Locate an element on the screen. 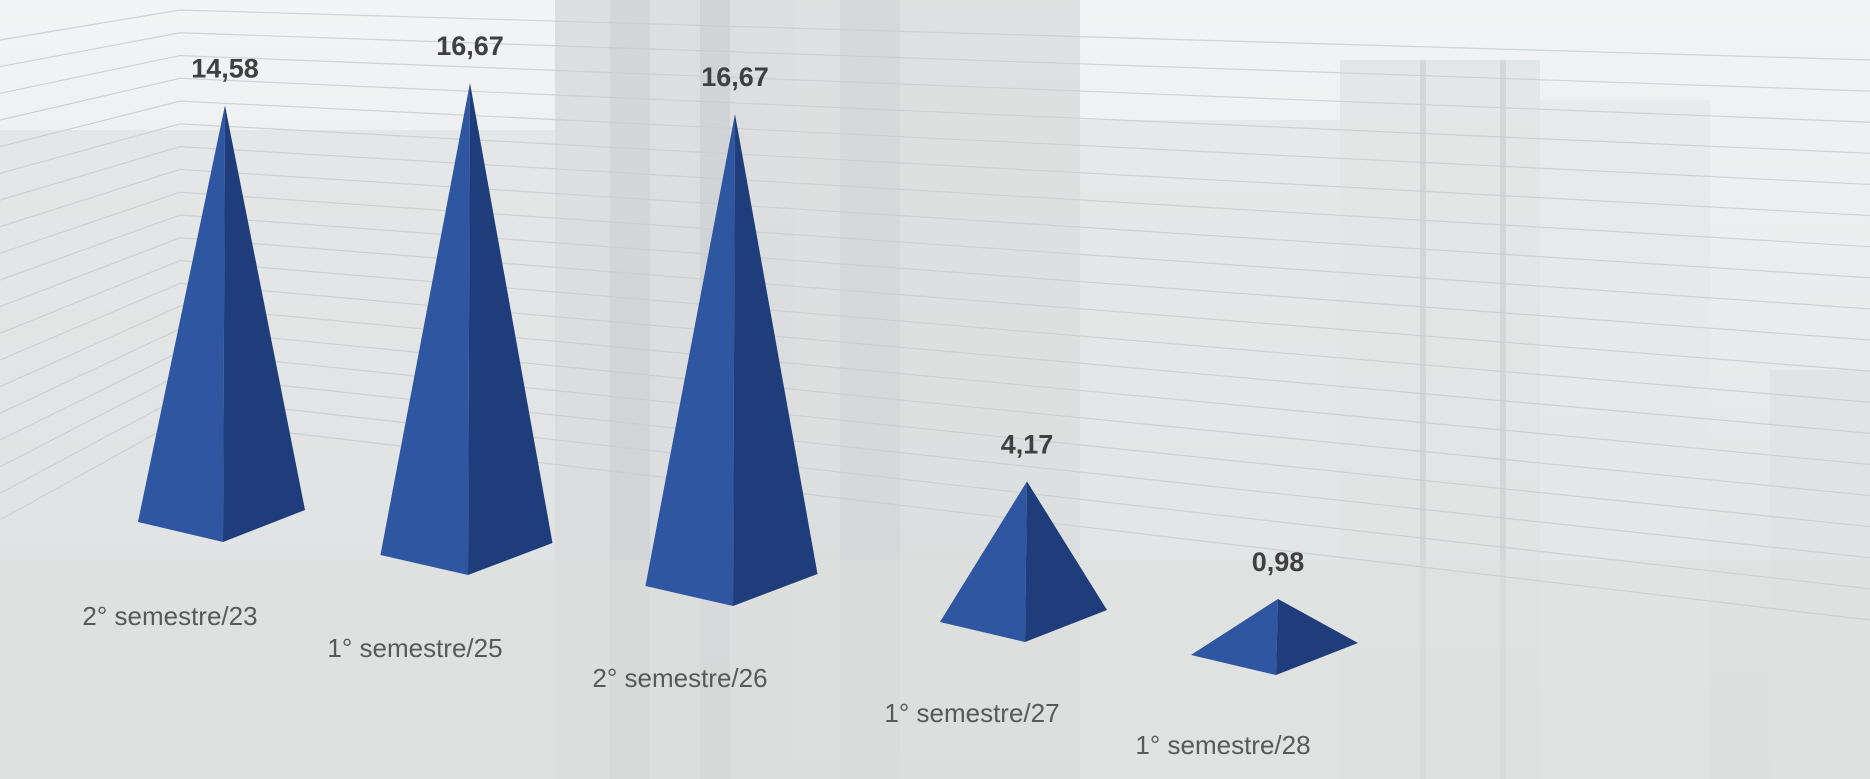 The image size is (1870, 779). value-label: 14,58 is located at coordinates (225, 69).